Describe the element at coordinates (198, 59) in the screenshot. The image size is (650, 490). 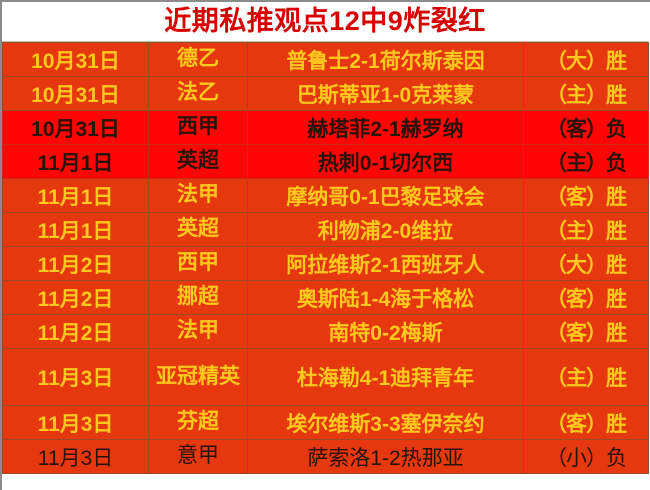
I see `cell-league: 德乙` at that location.